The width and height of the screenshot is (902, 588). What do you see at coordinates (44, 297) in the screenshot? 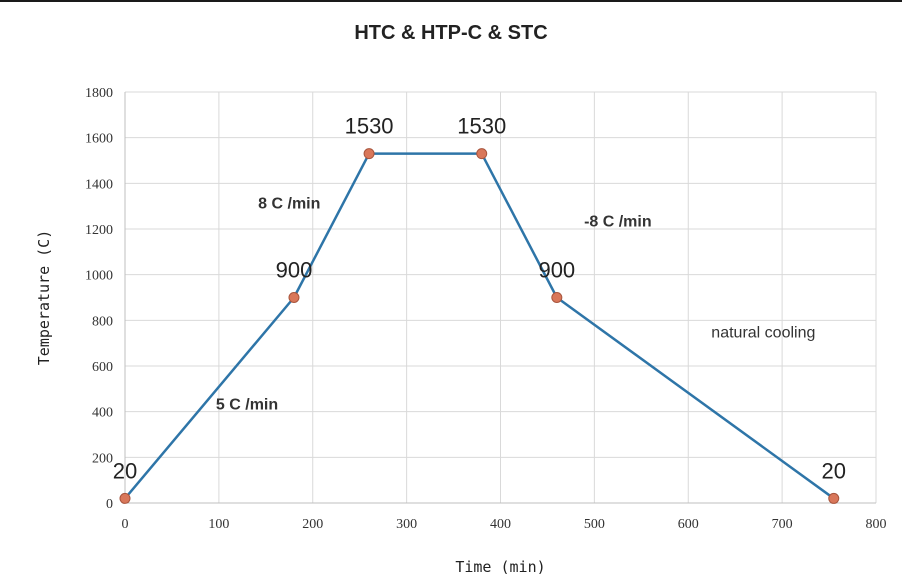
I see `y-axis-label: Temperature (C)` at bounding box center [44, 297].